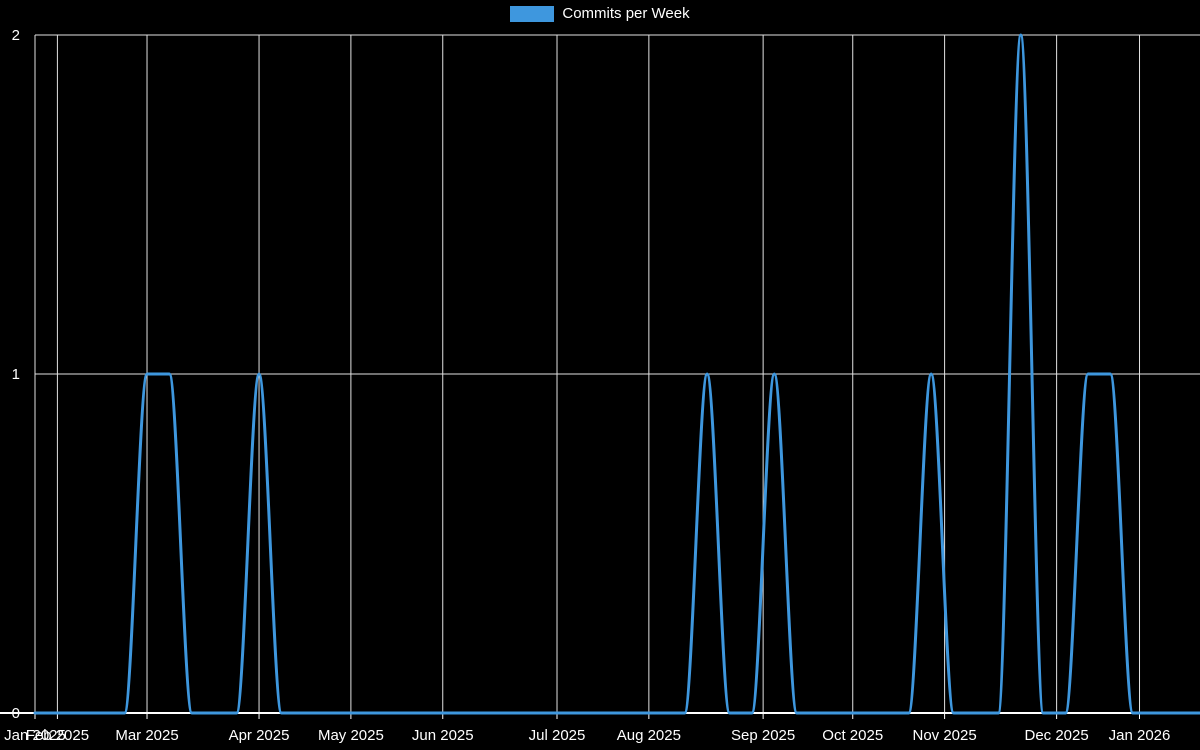 This screenshot has width=1200, height=750. I want to click on x-tick-label: Jul 2025, so click(557, 735).